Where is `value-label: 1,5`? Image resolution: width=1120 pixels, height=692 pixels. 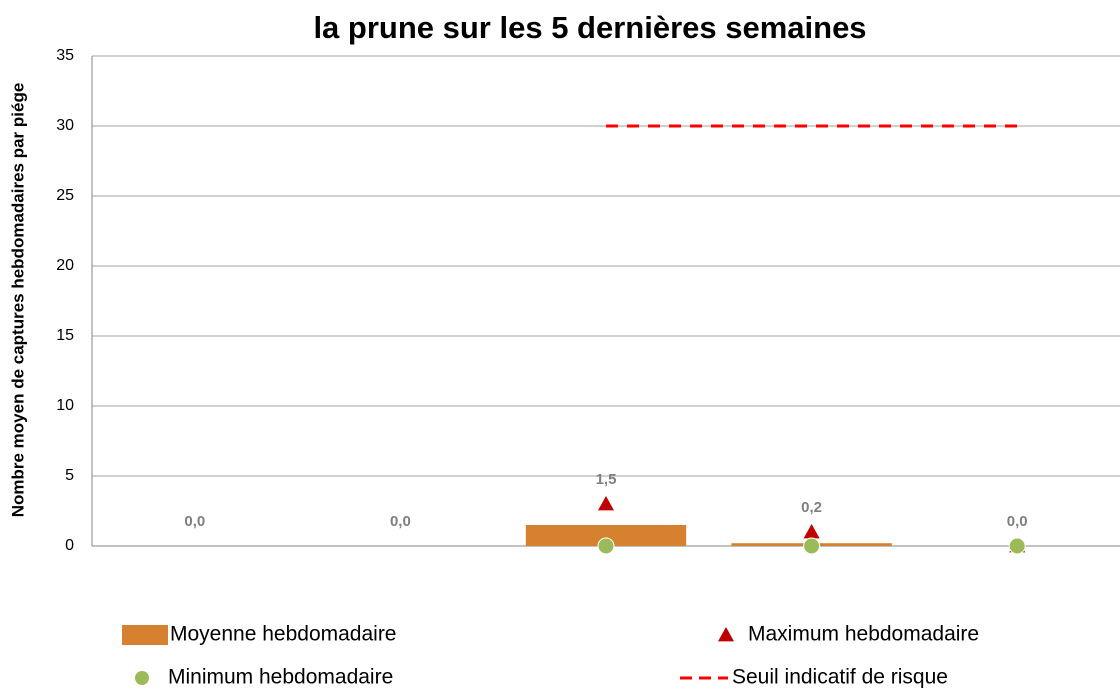
value-label: 1,5 is located at coordinates (606, 479).